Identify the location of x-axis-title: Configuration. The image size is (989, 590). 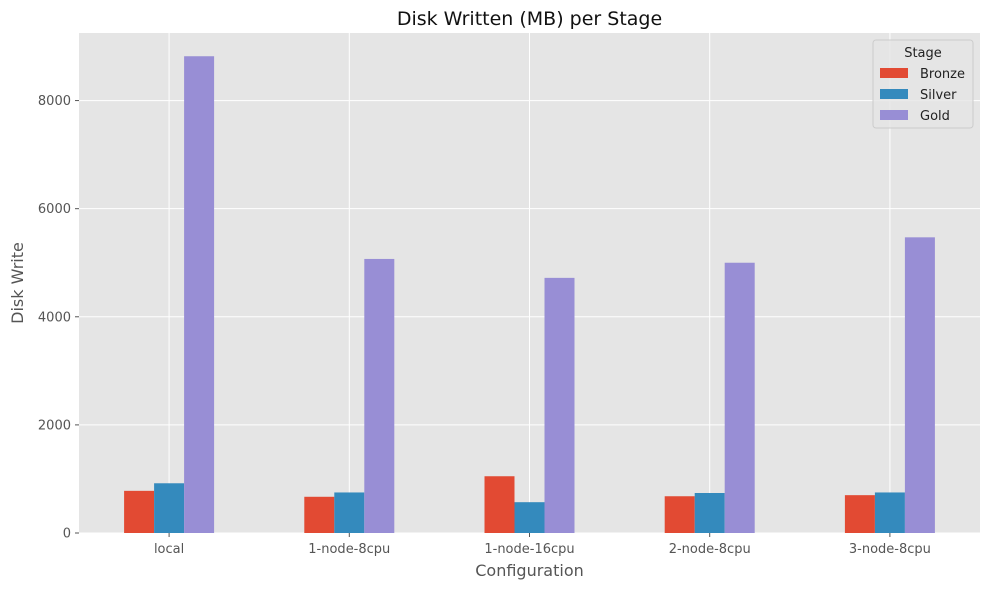
(529, 570).